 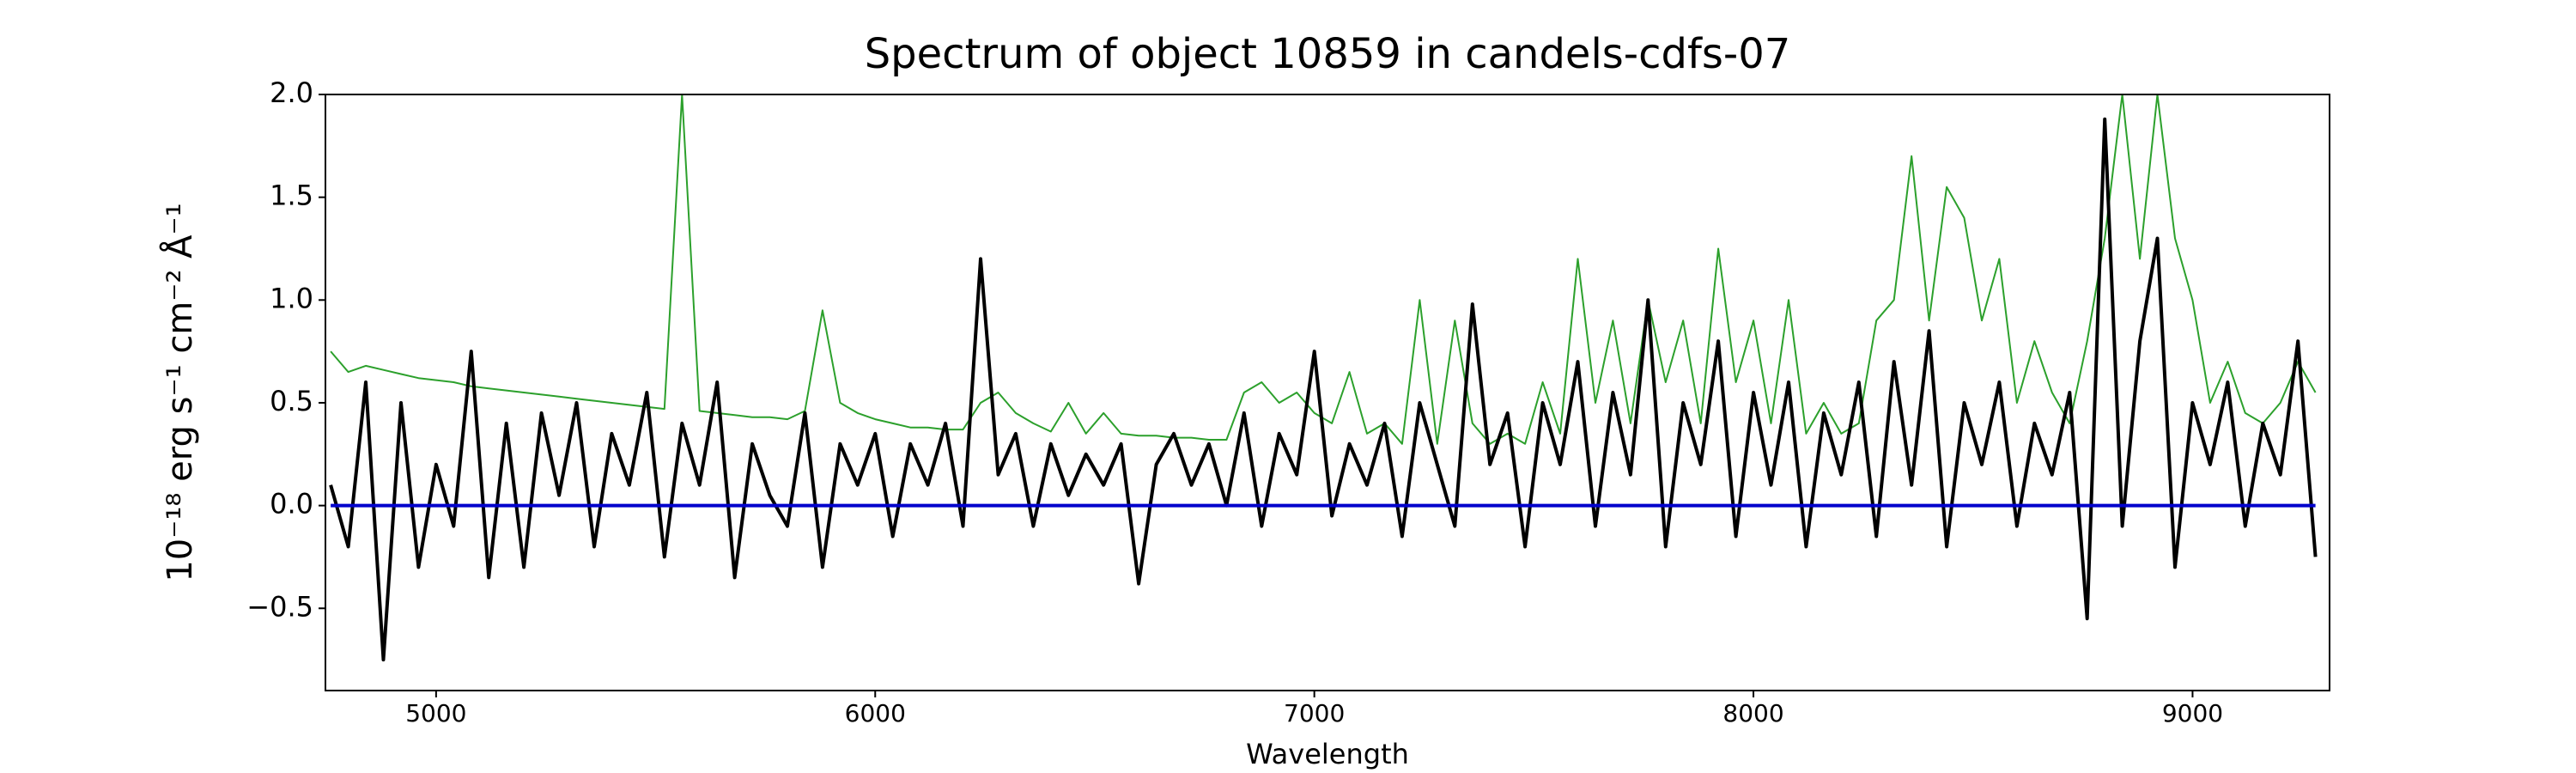 I want to click on y-tick-label: 0.5, so click(x=291, y=401).